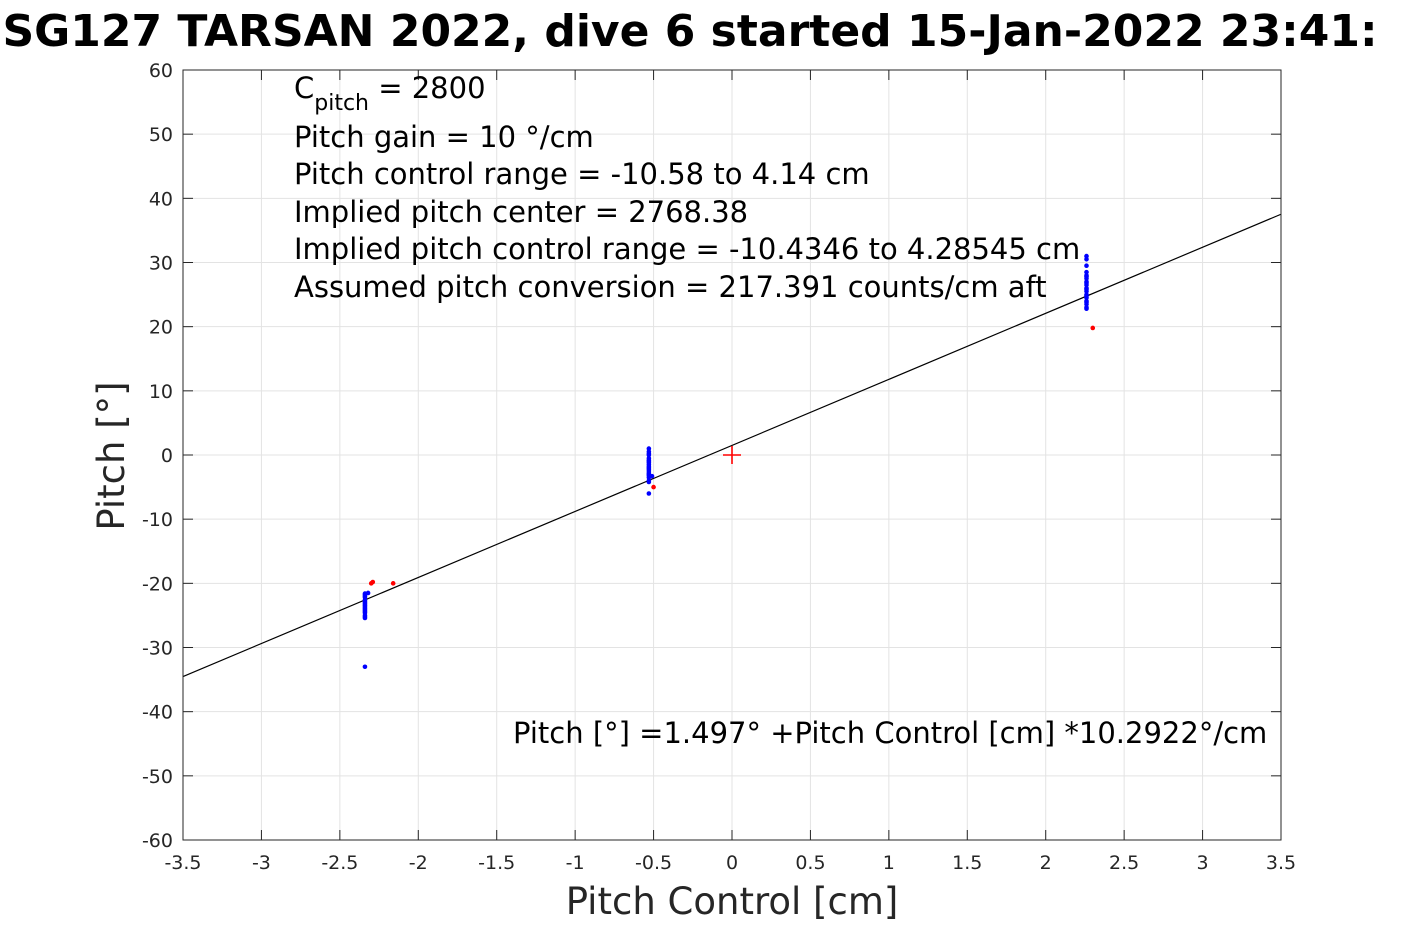 This screenshot has height=945, width=1417. I want to click on x-tick-label: 3, so click(1203, 863).